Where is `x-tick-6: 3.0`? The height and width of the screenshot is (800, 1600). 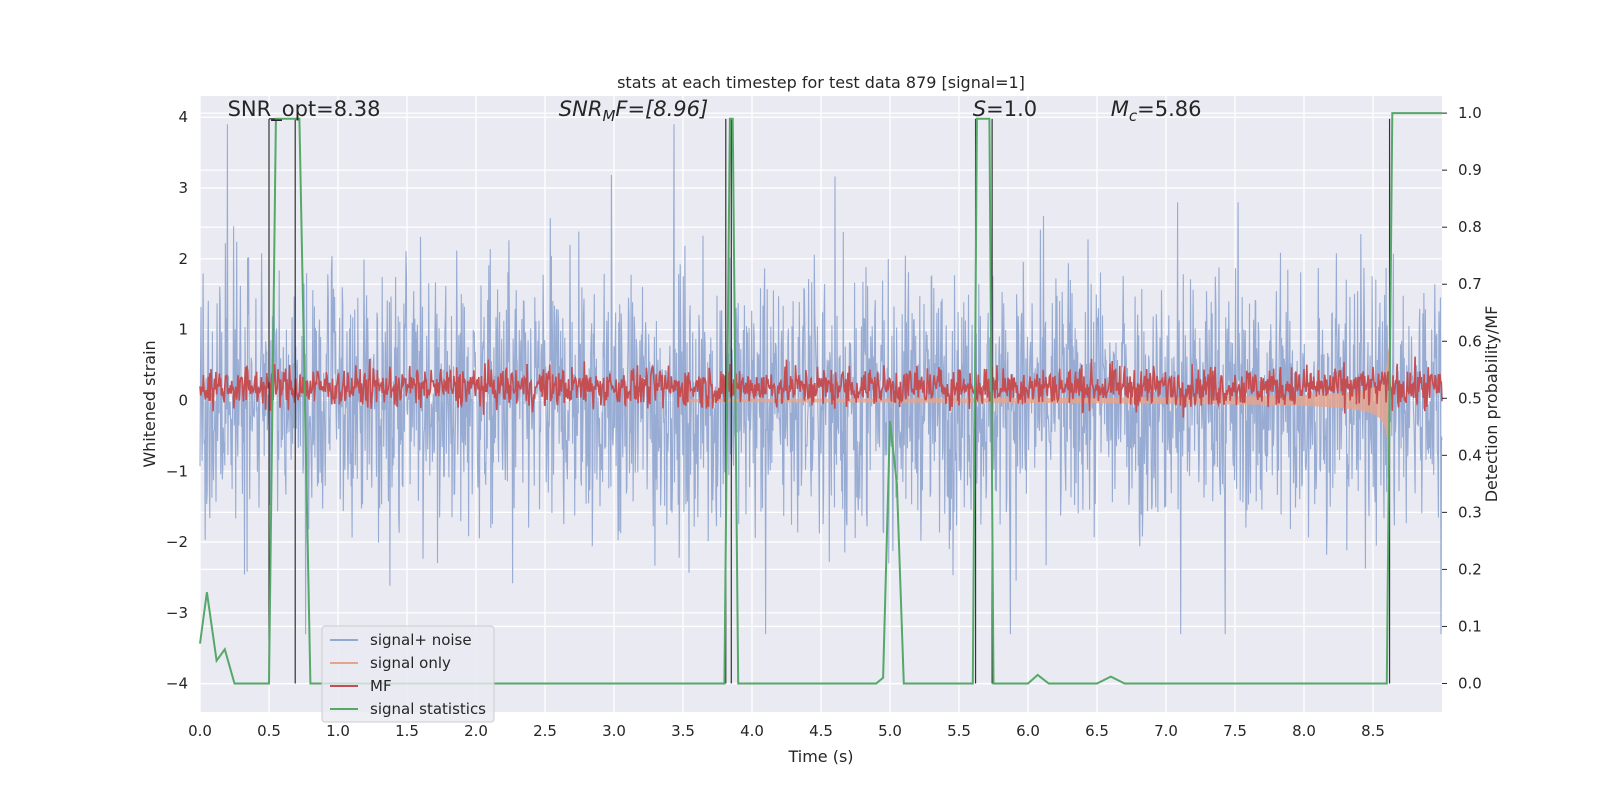
x-tick-6: 3.0 is located at coordinates (614, 731).